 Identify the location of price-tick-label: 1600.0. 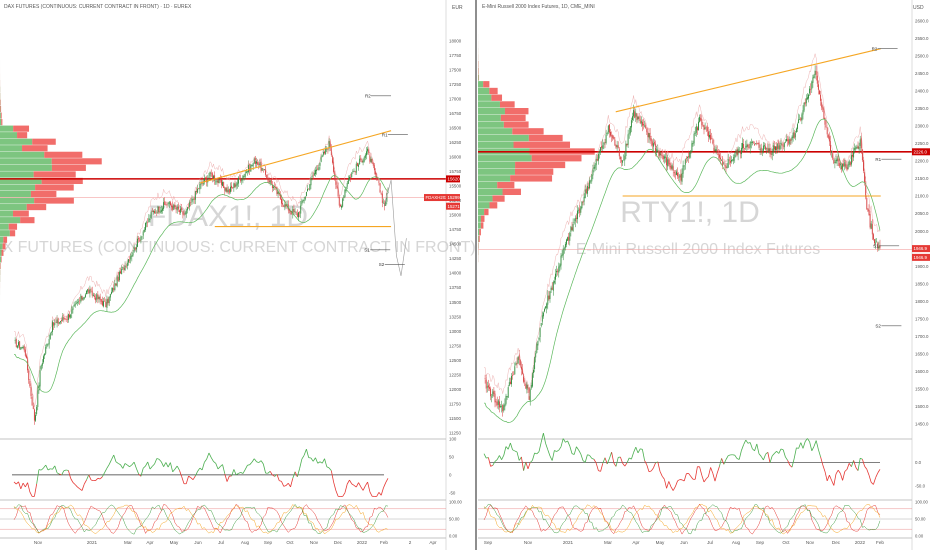
(922, 371).